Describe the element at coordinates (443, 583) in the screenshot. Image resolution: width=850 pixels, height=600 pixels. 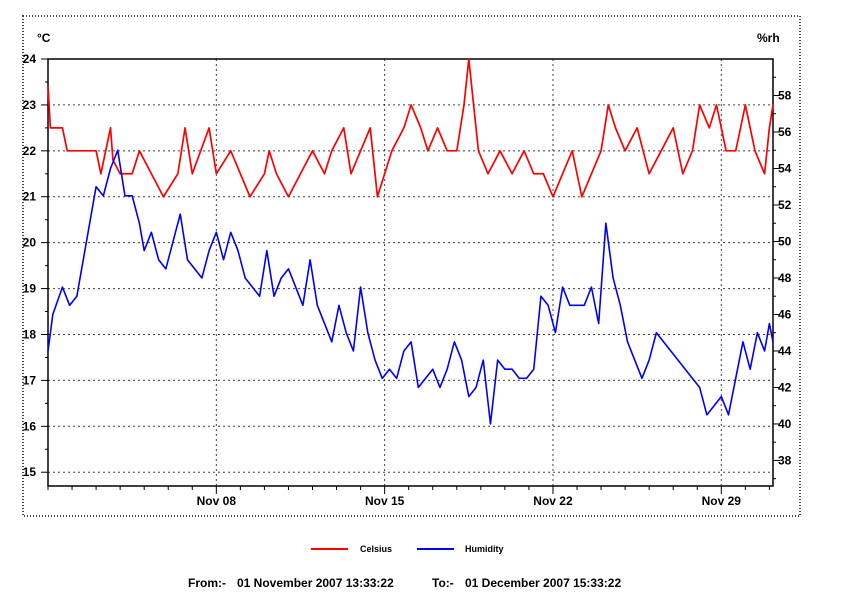
I see `footer-to-label: To:-` at that location.